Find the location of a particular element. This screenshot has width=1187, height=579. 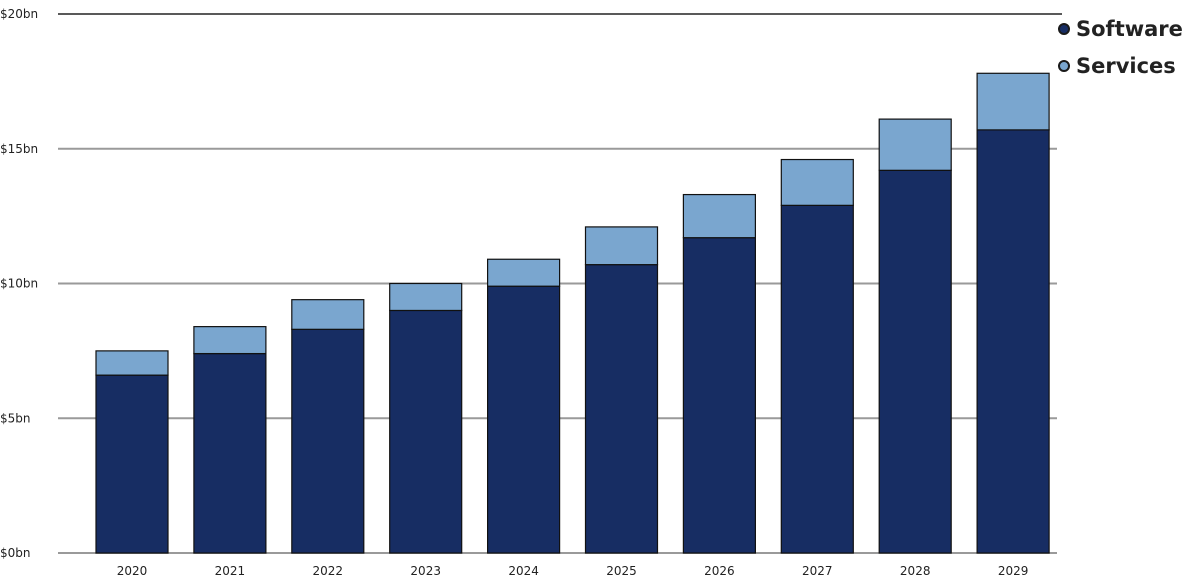

legend-label-software: Software is located at coordinates (1129, 28).